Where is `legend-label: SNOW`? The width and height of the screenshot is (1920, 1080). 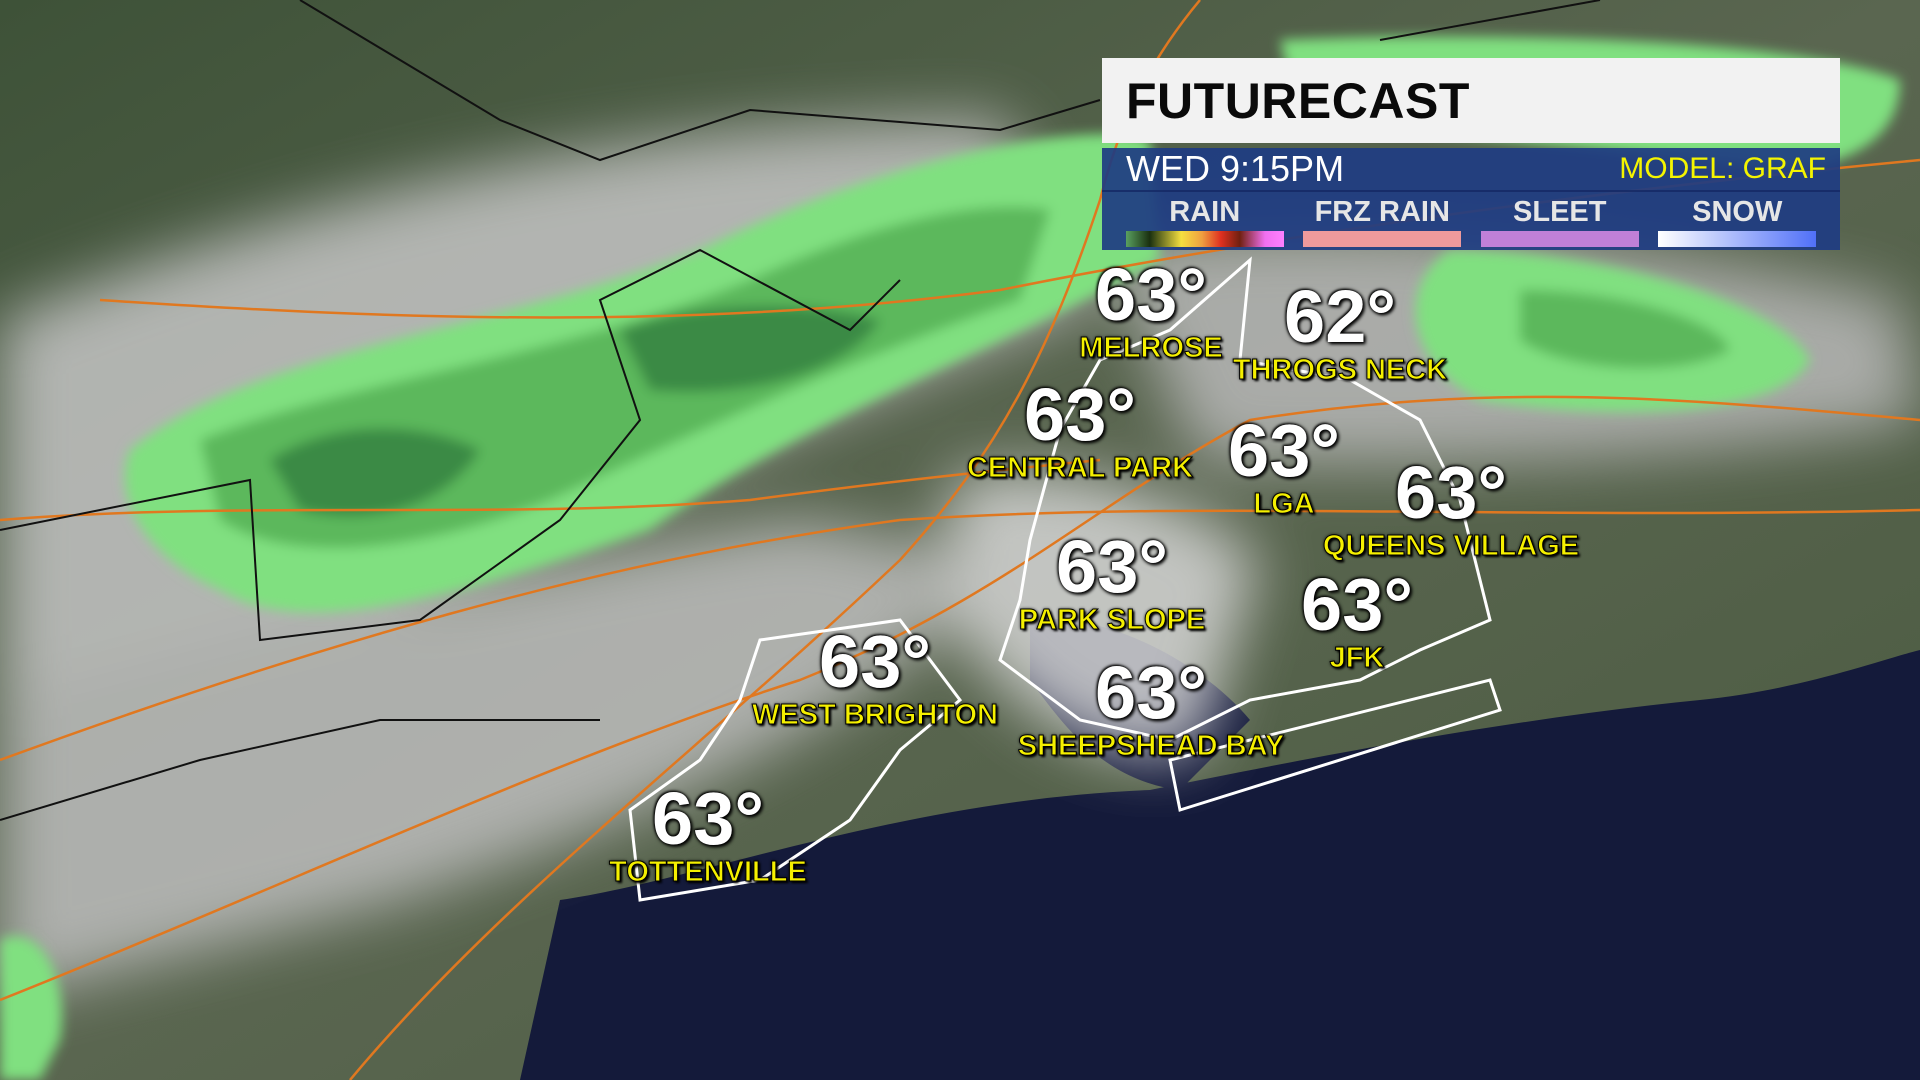
legend-label: SNOW is located at coordinates (1737, 212).